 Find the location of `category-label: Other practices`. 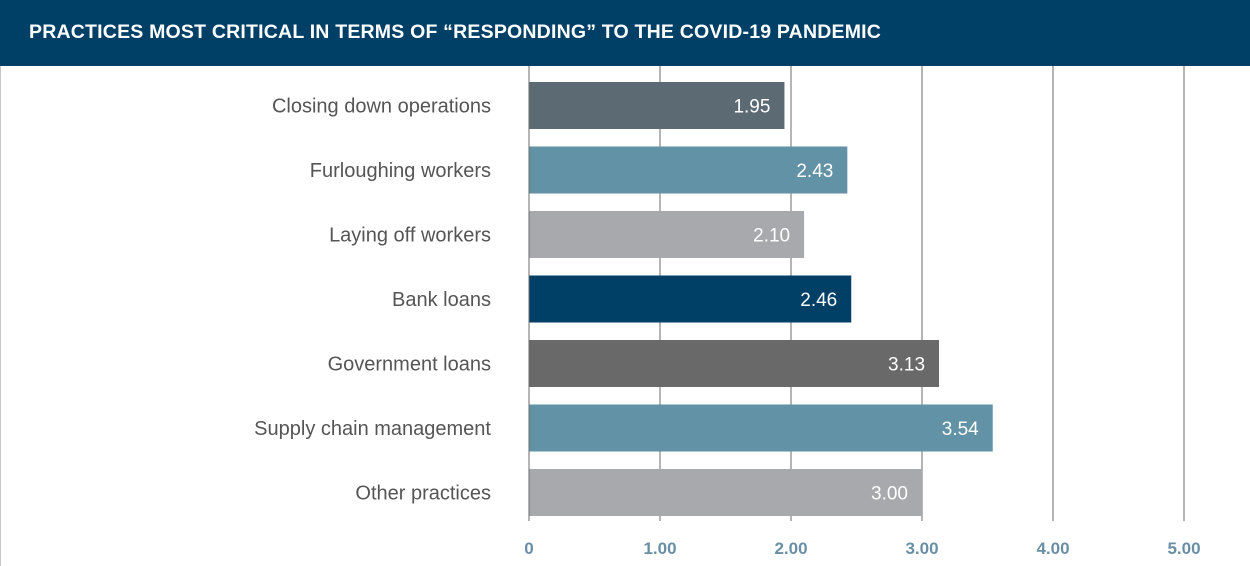

category-label: Other practices is located at coordinates (423, 494).